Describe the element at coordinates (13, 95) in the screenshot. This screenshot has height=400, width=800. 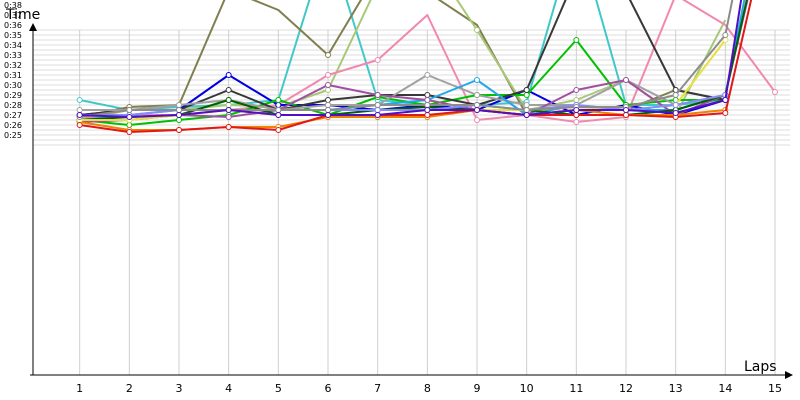
I see `y-tick-label: 0:29` at that location.